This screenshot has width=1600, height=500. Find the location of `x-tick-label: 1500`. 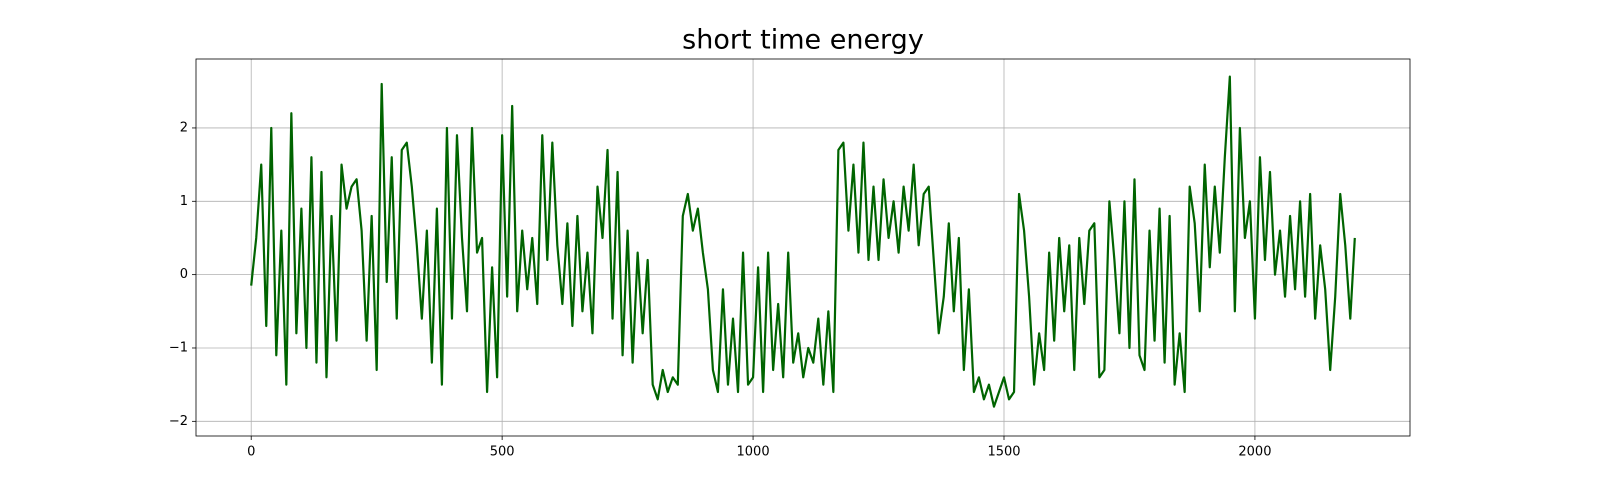

x-tick-label: 1500 is located at coordinates (1003, 452).